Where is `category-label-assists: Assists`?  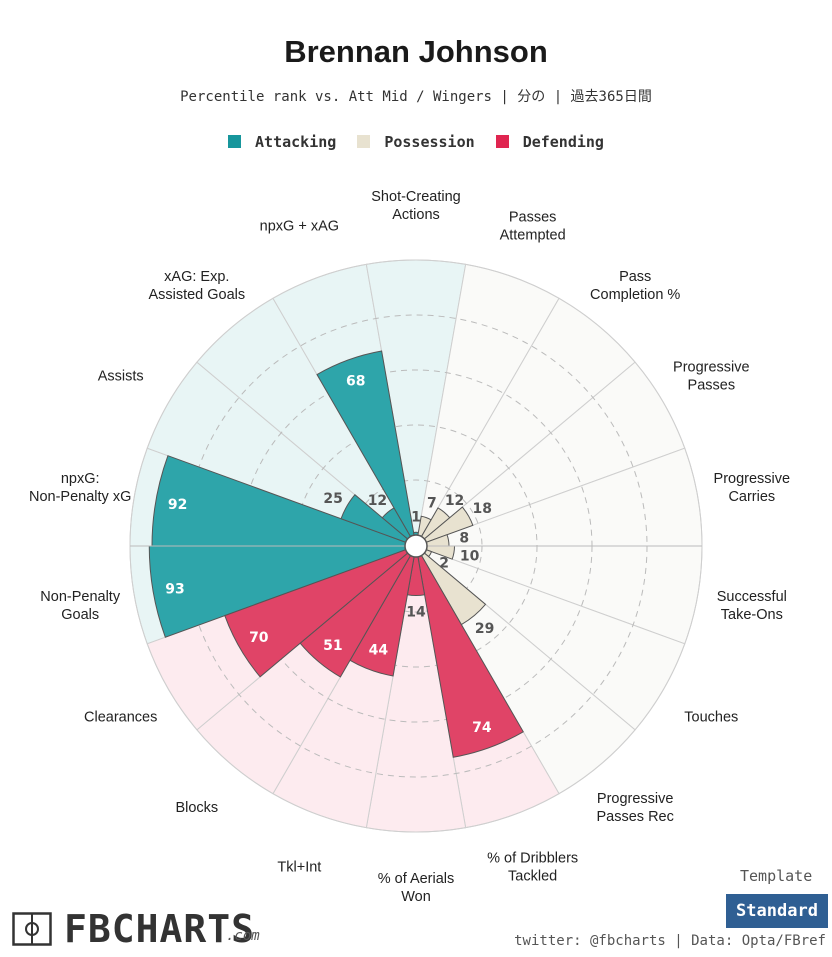 category-label-assists: Assists is located at coordinates (121, 377).